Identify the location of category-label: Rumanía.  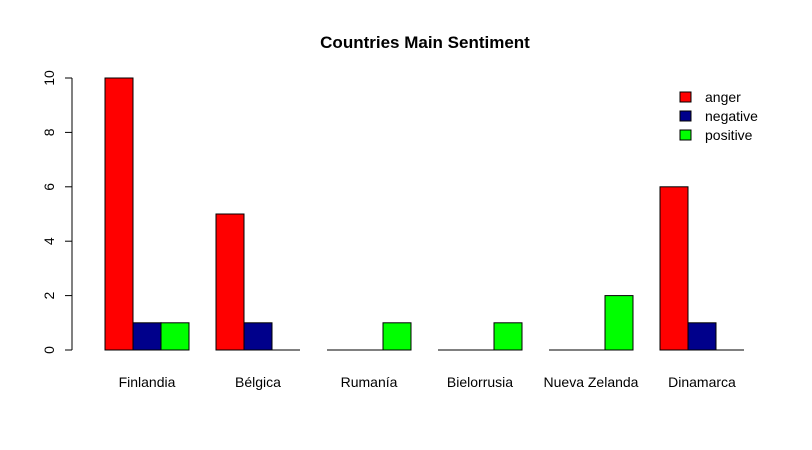
(369, 382).